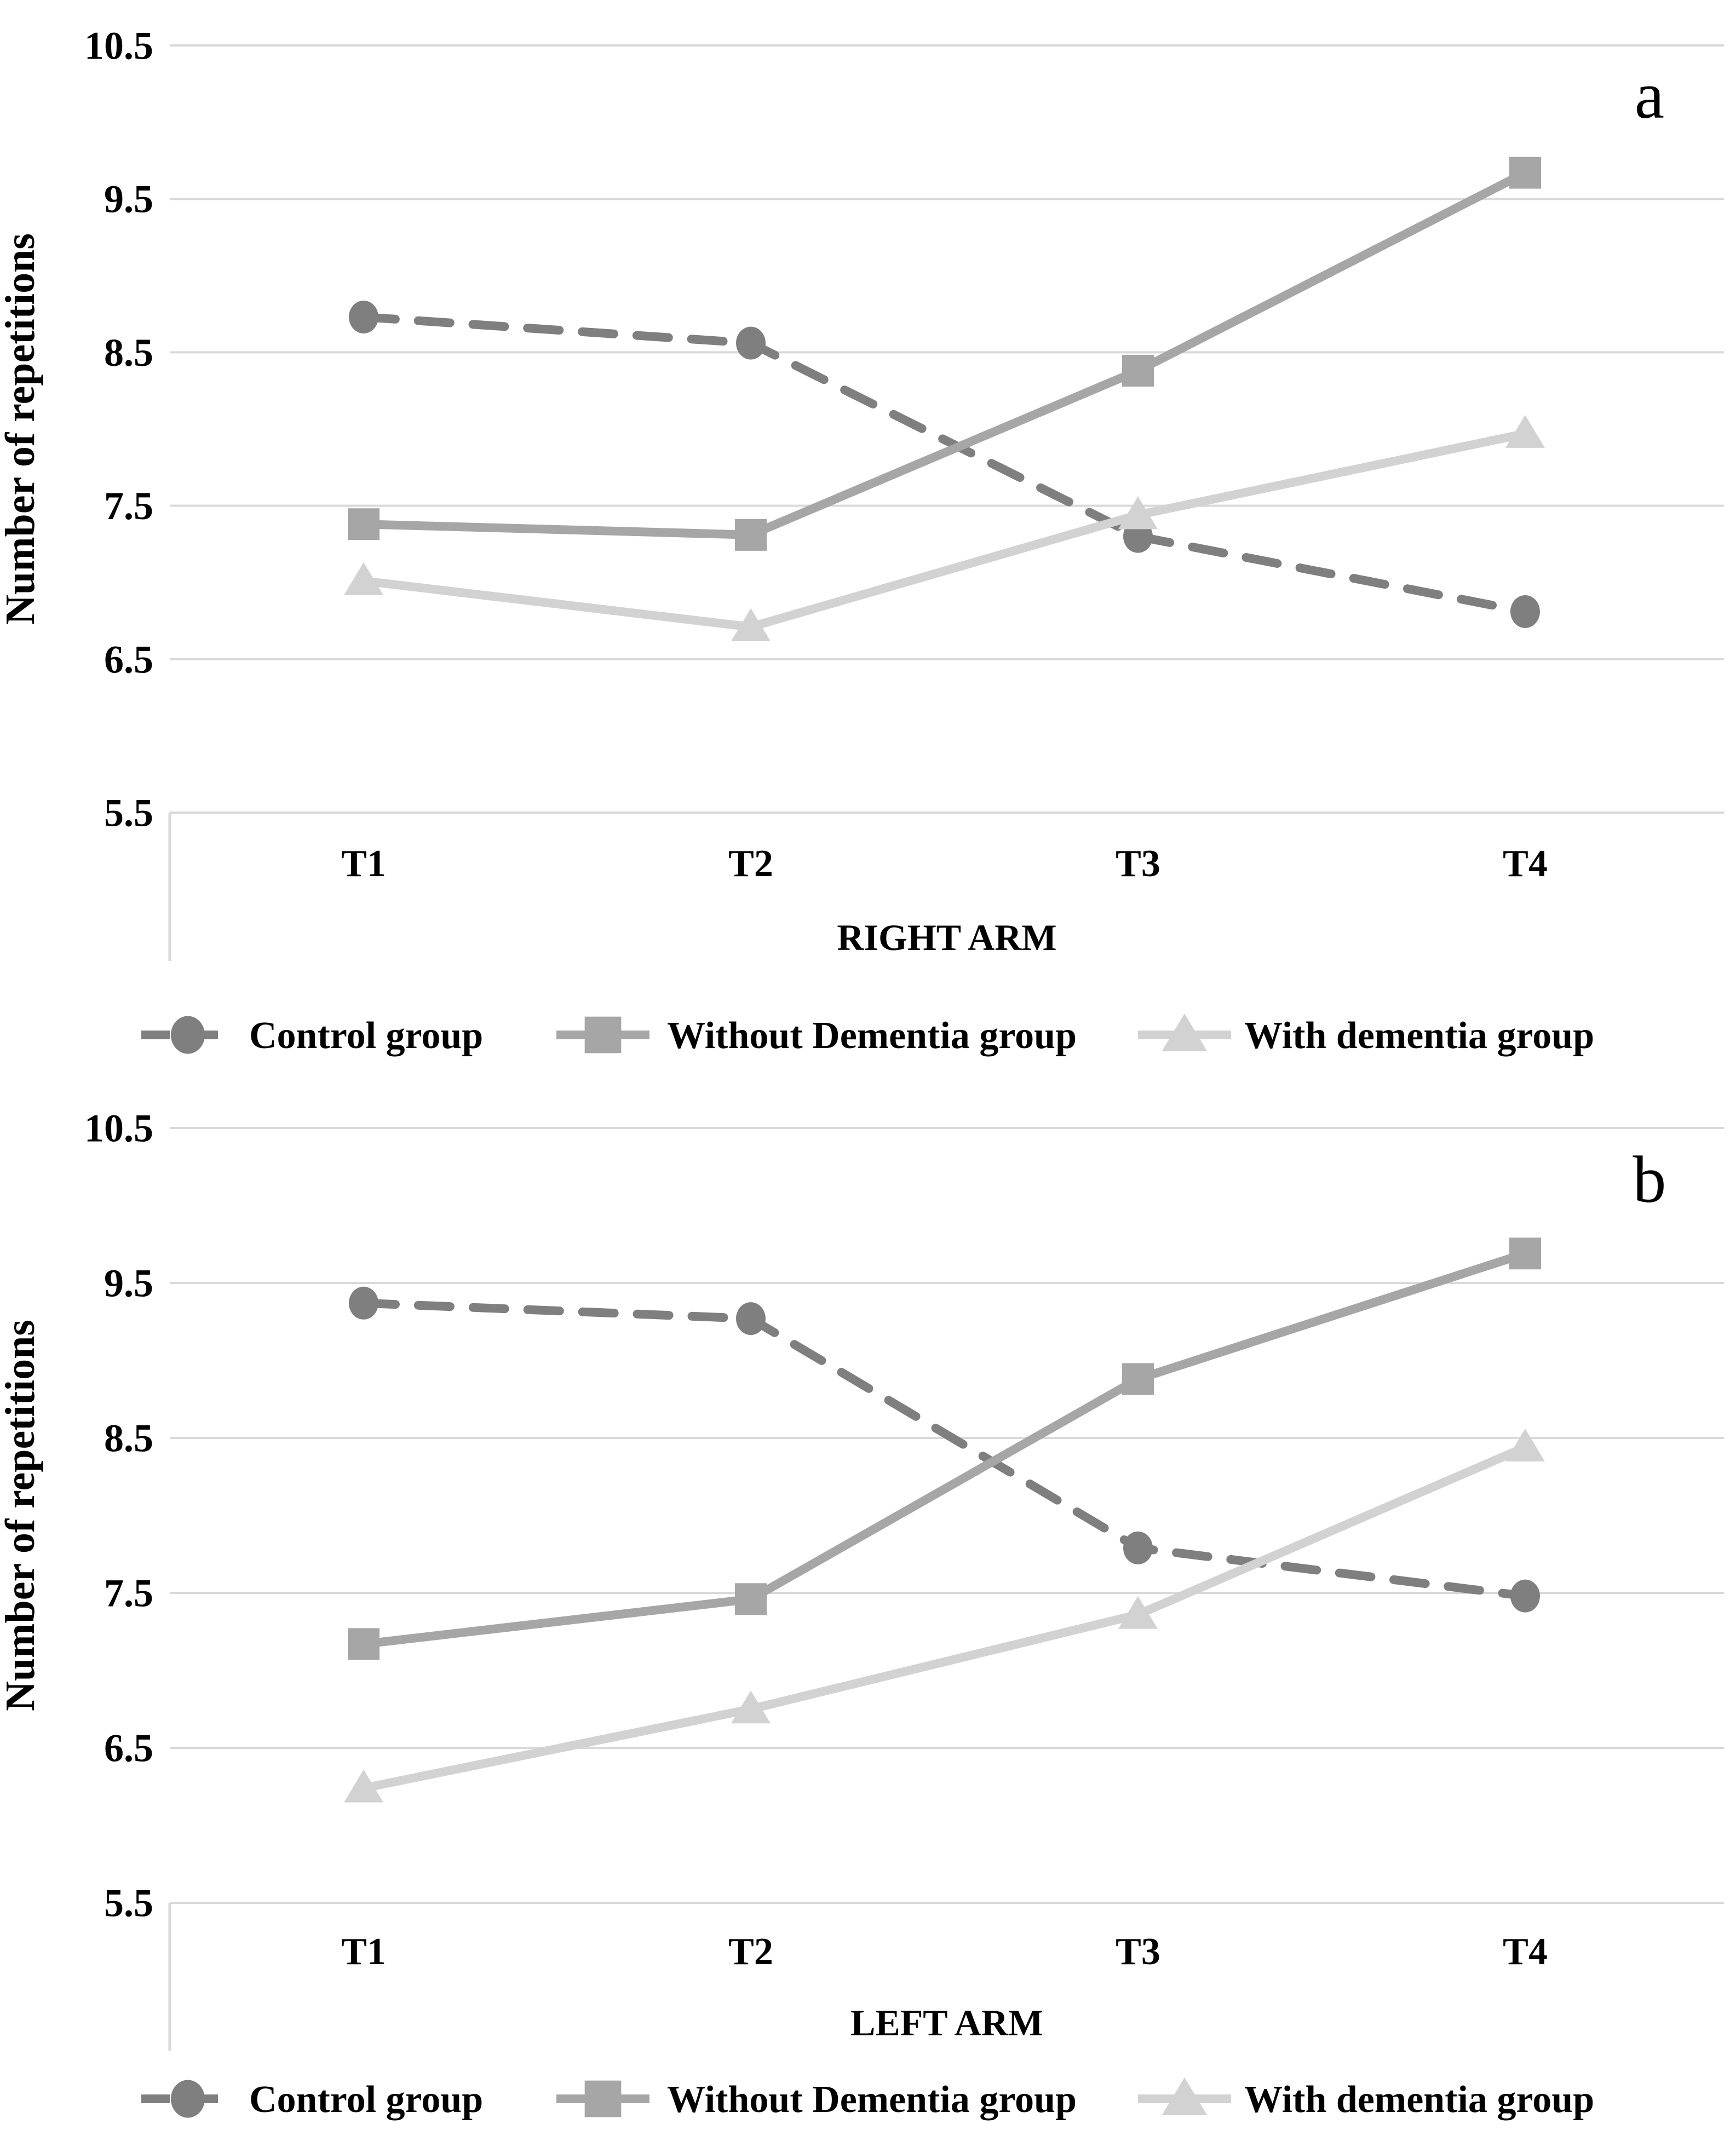 The width and height of the screenshot is (1736, 2141). I want to click on x-axis-title: RIGHT ARM, so click(946, 937).